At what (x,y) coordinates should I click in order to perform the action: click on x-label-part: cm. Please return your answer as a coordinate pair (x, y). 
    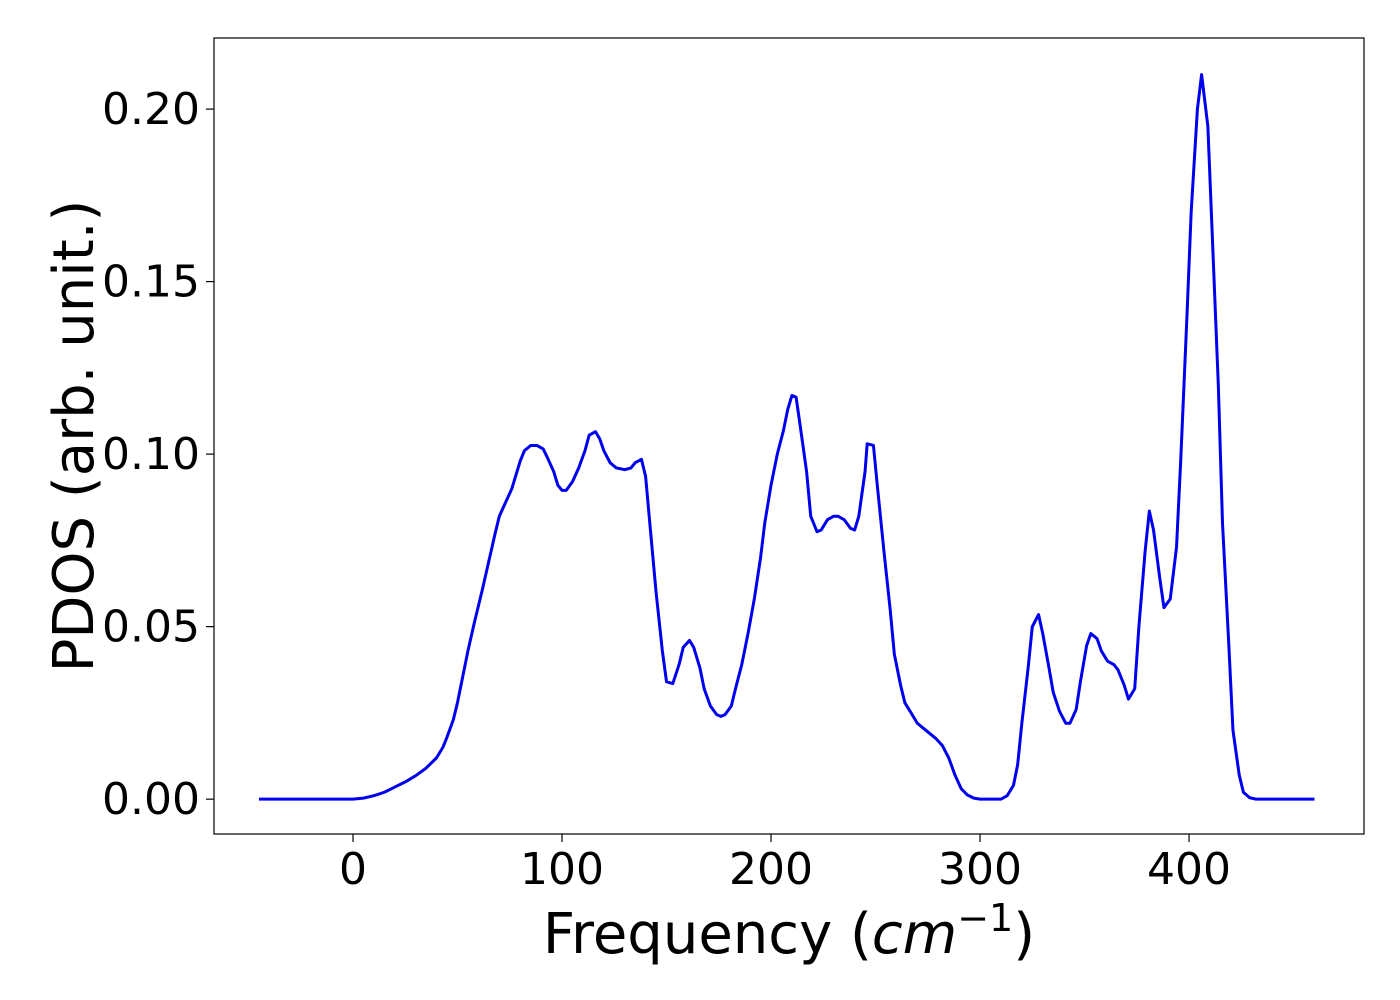
    Looking at the image, I should click on (914, 934).